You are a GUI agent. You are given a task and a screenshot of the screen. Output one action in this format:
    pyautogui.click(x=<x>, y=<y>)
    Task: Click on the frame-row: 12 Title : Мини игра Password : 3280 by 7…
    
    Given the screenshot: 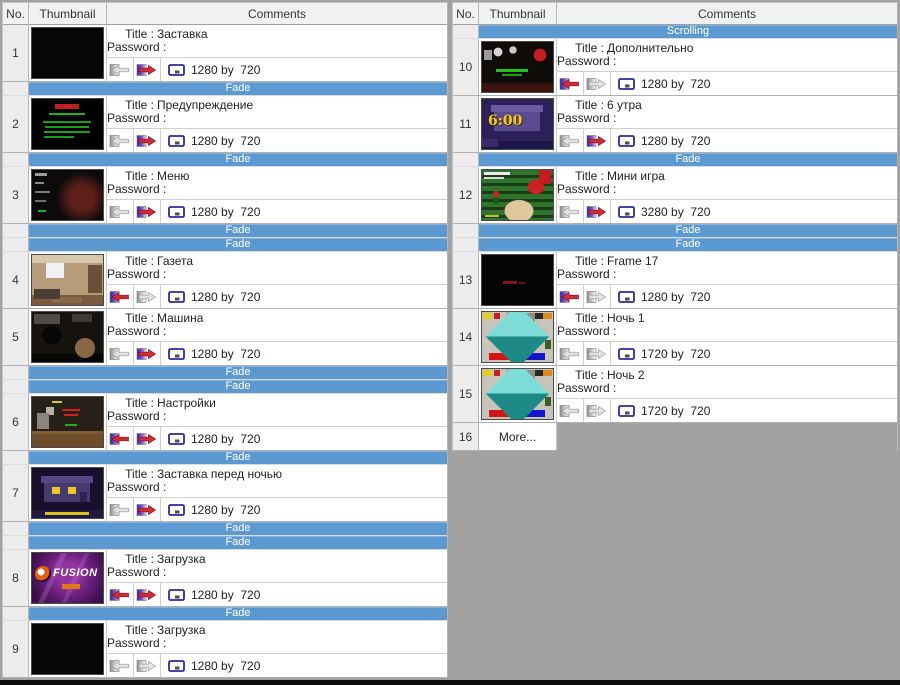 What is the action you would take?
    pyautogui.click(x=675, y=195)
    